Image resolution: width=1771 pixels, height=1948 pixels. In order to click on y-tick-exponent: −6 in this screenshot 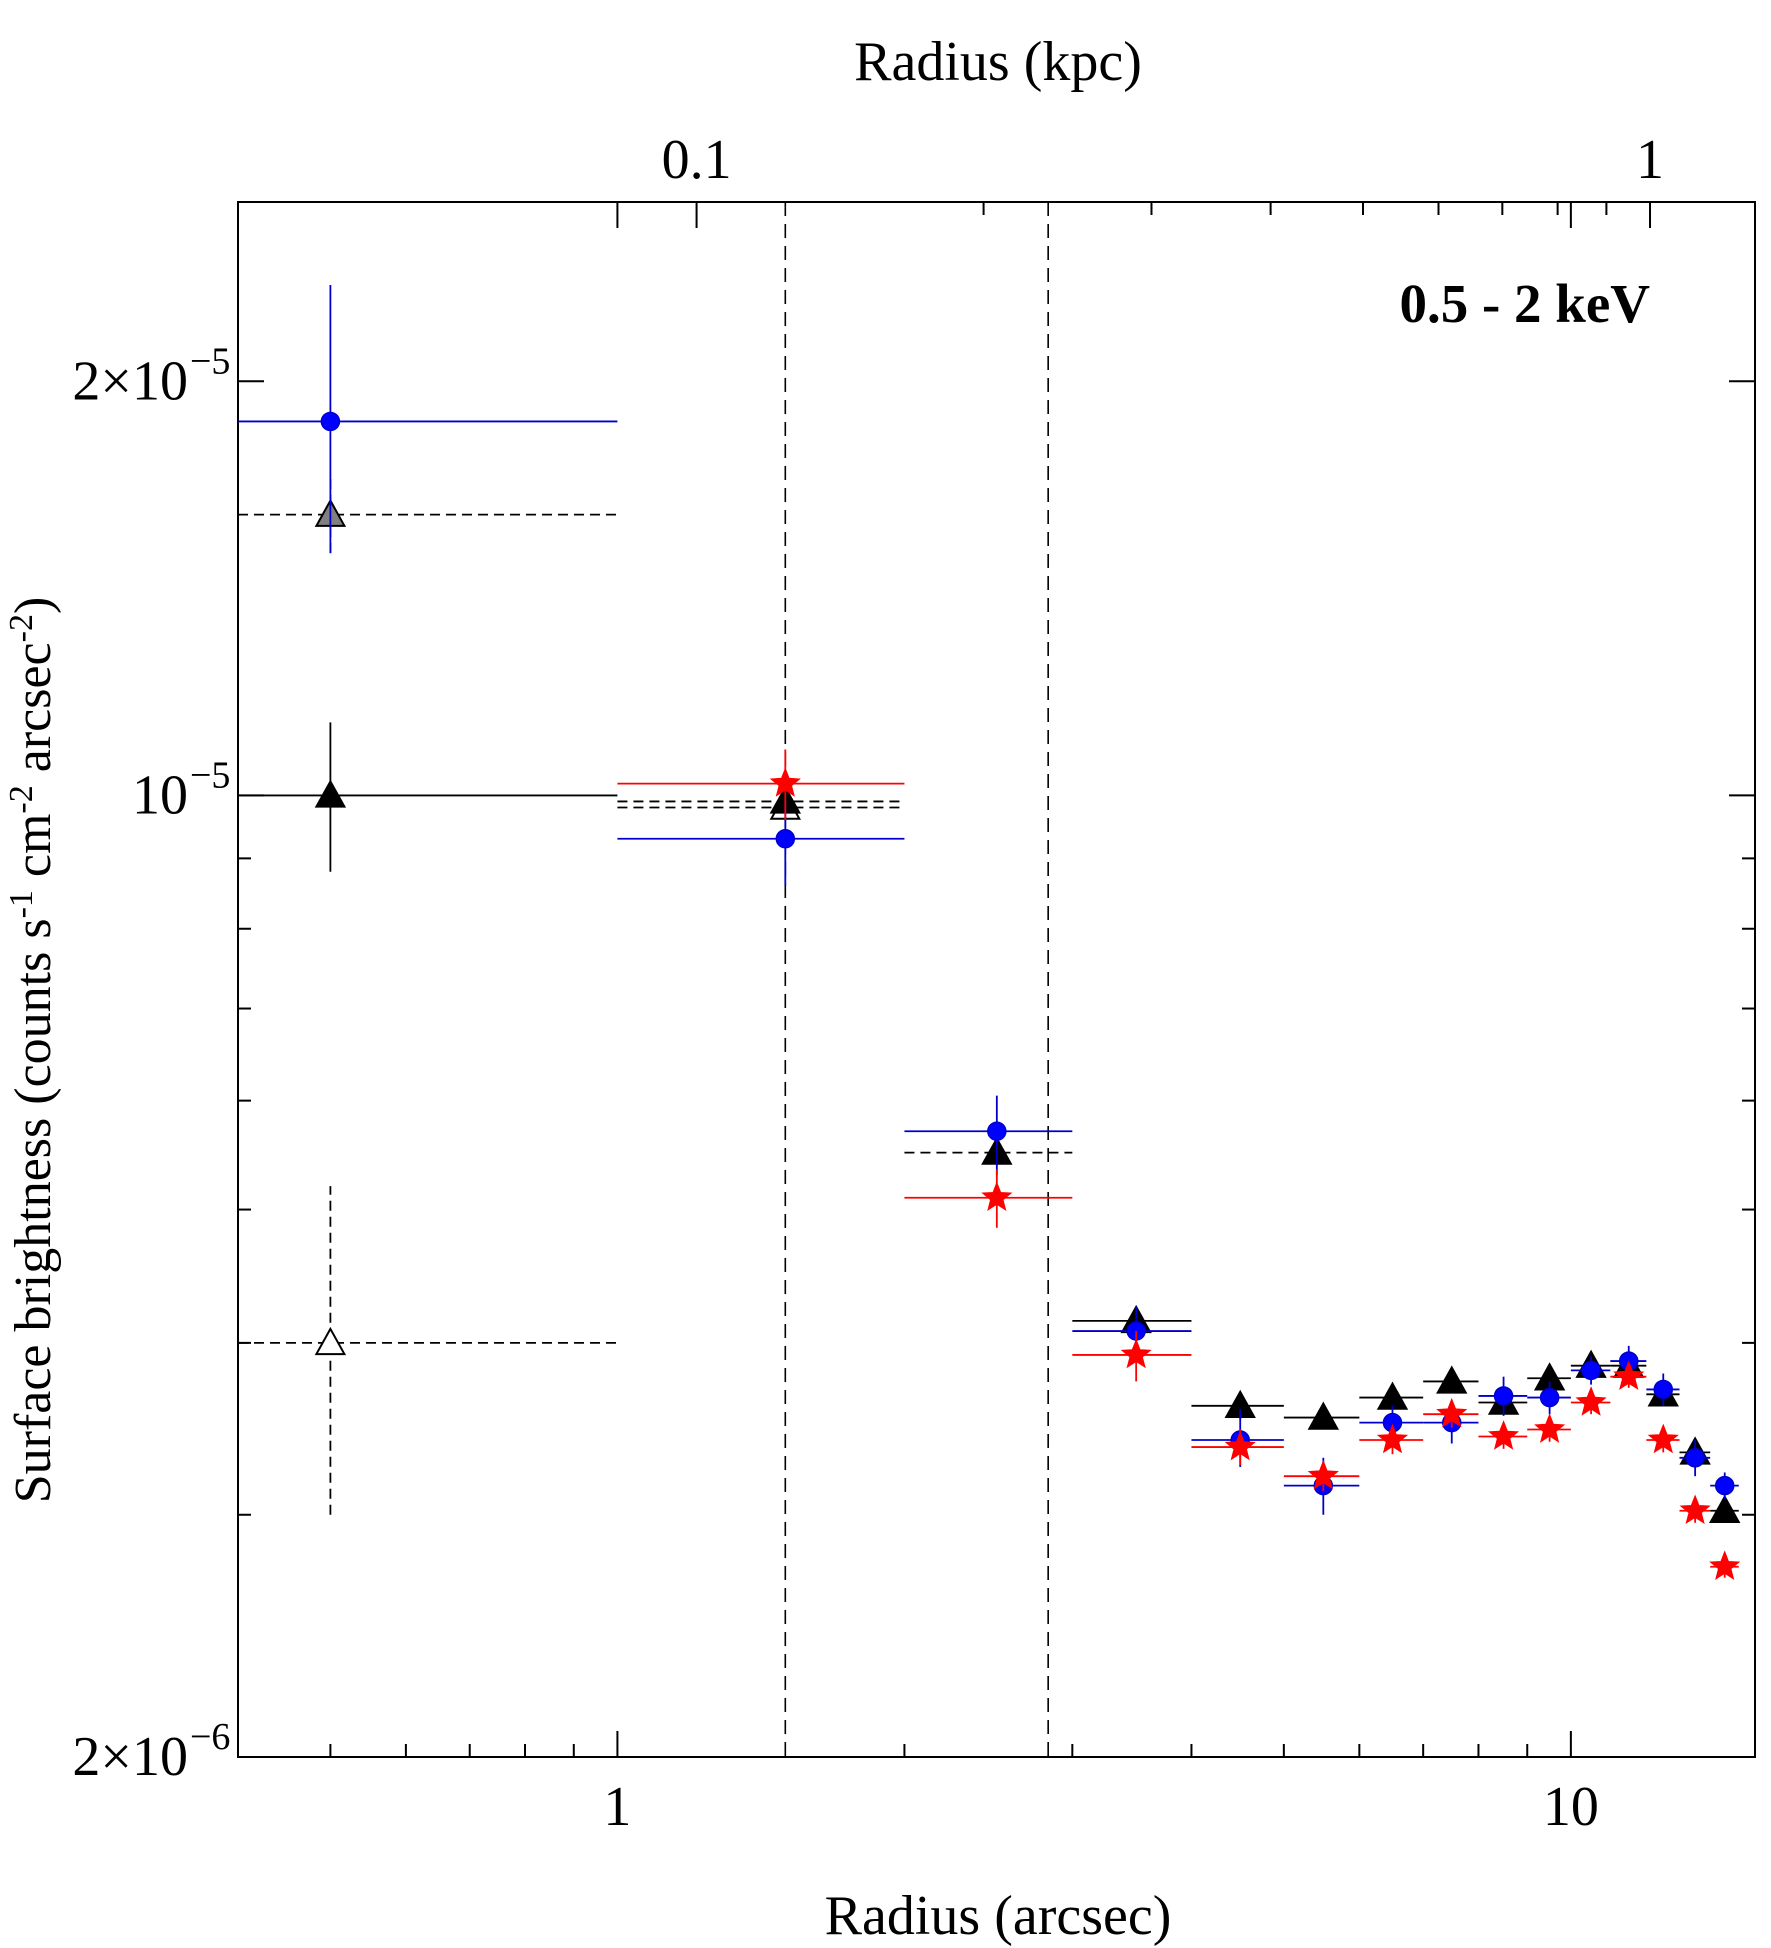, I will do `click(210, 1737)`.